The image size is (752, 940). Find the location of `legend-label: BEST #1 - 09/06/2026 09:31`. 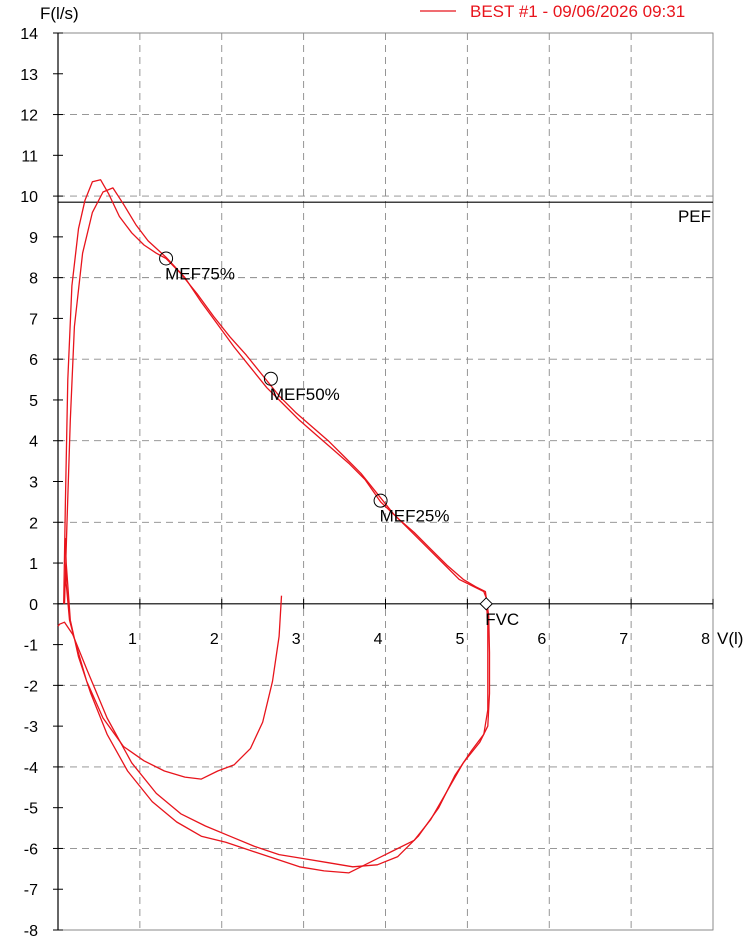

legend-label: BEST #1 - 09/06/2026 09:31 is located at coordinates (577, 11).